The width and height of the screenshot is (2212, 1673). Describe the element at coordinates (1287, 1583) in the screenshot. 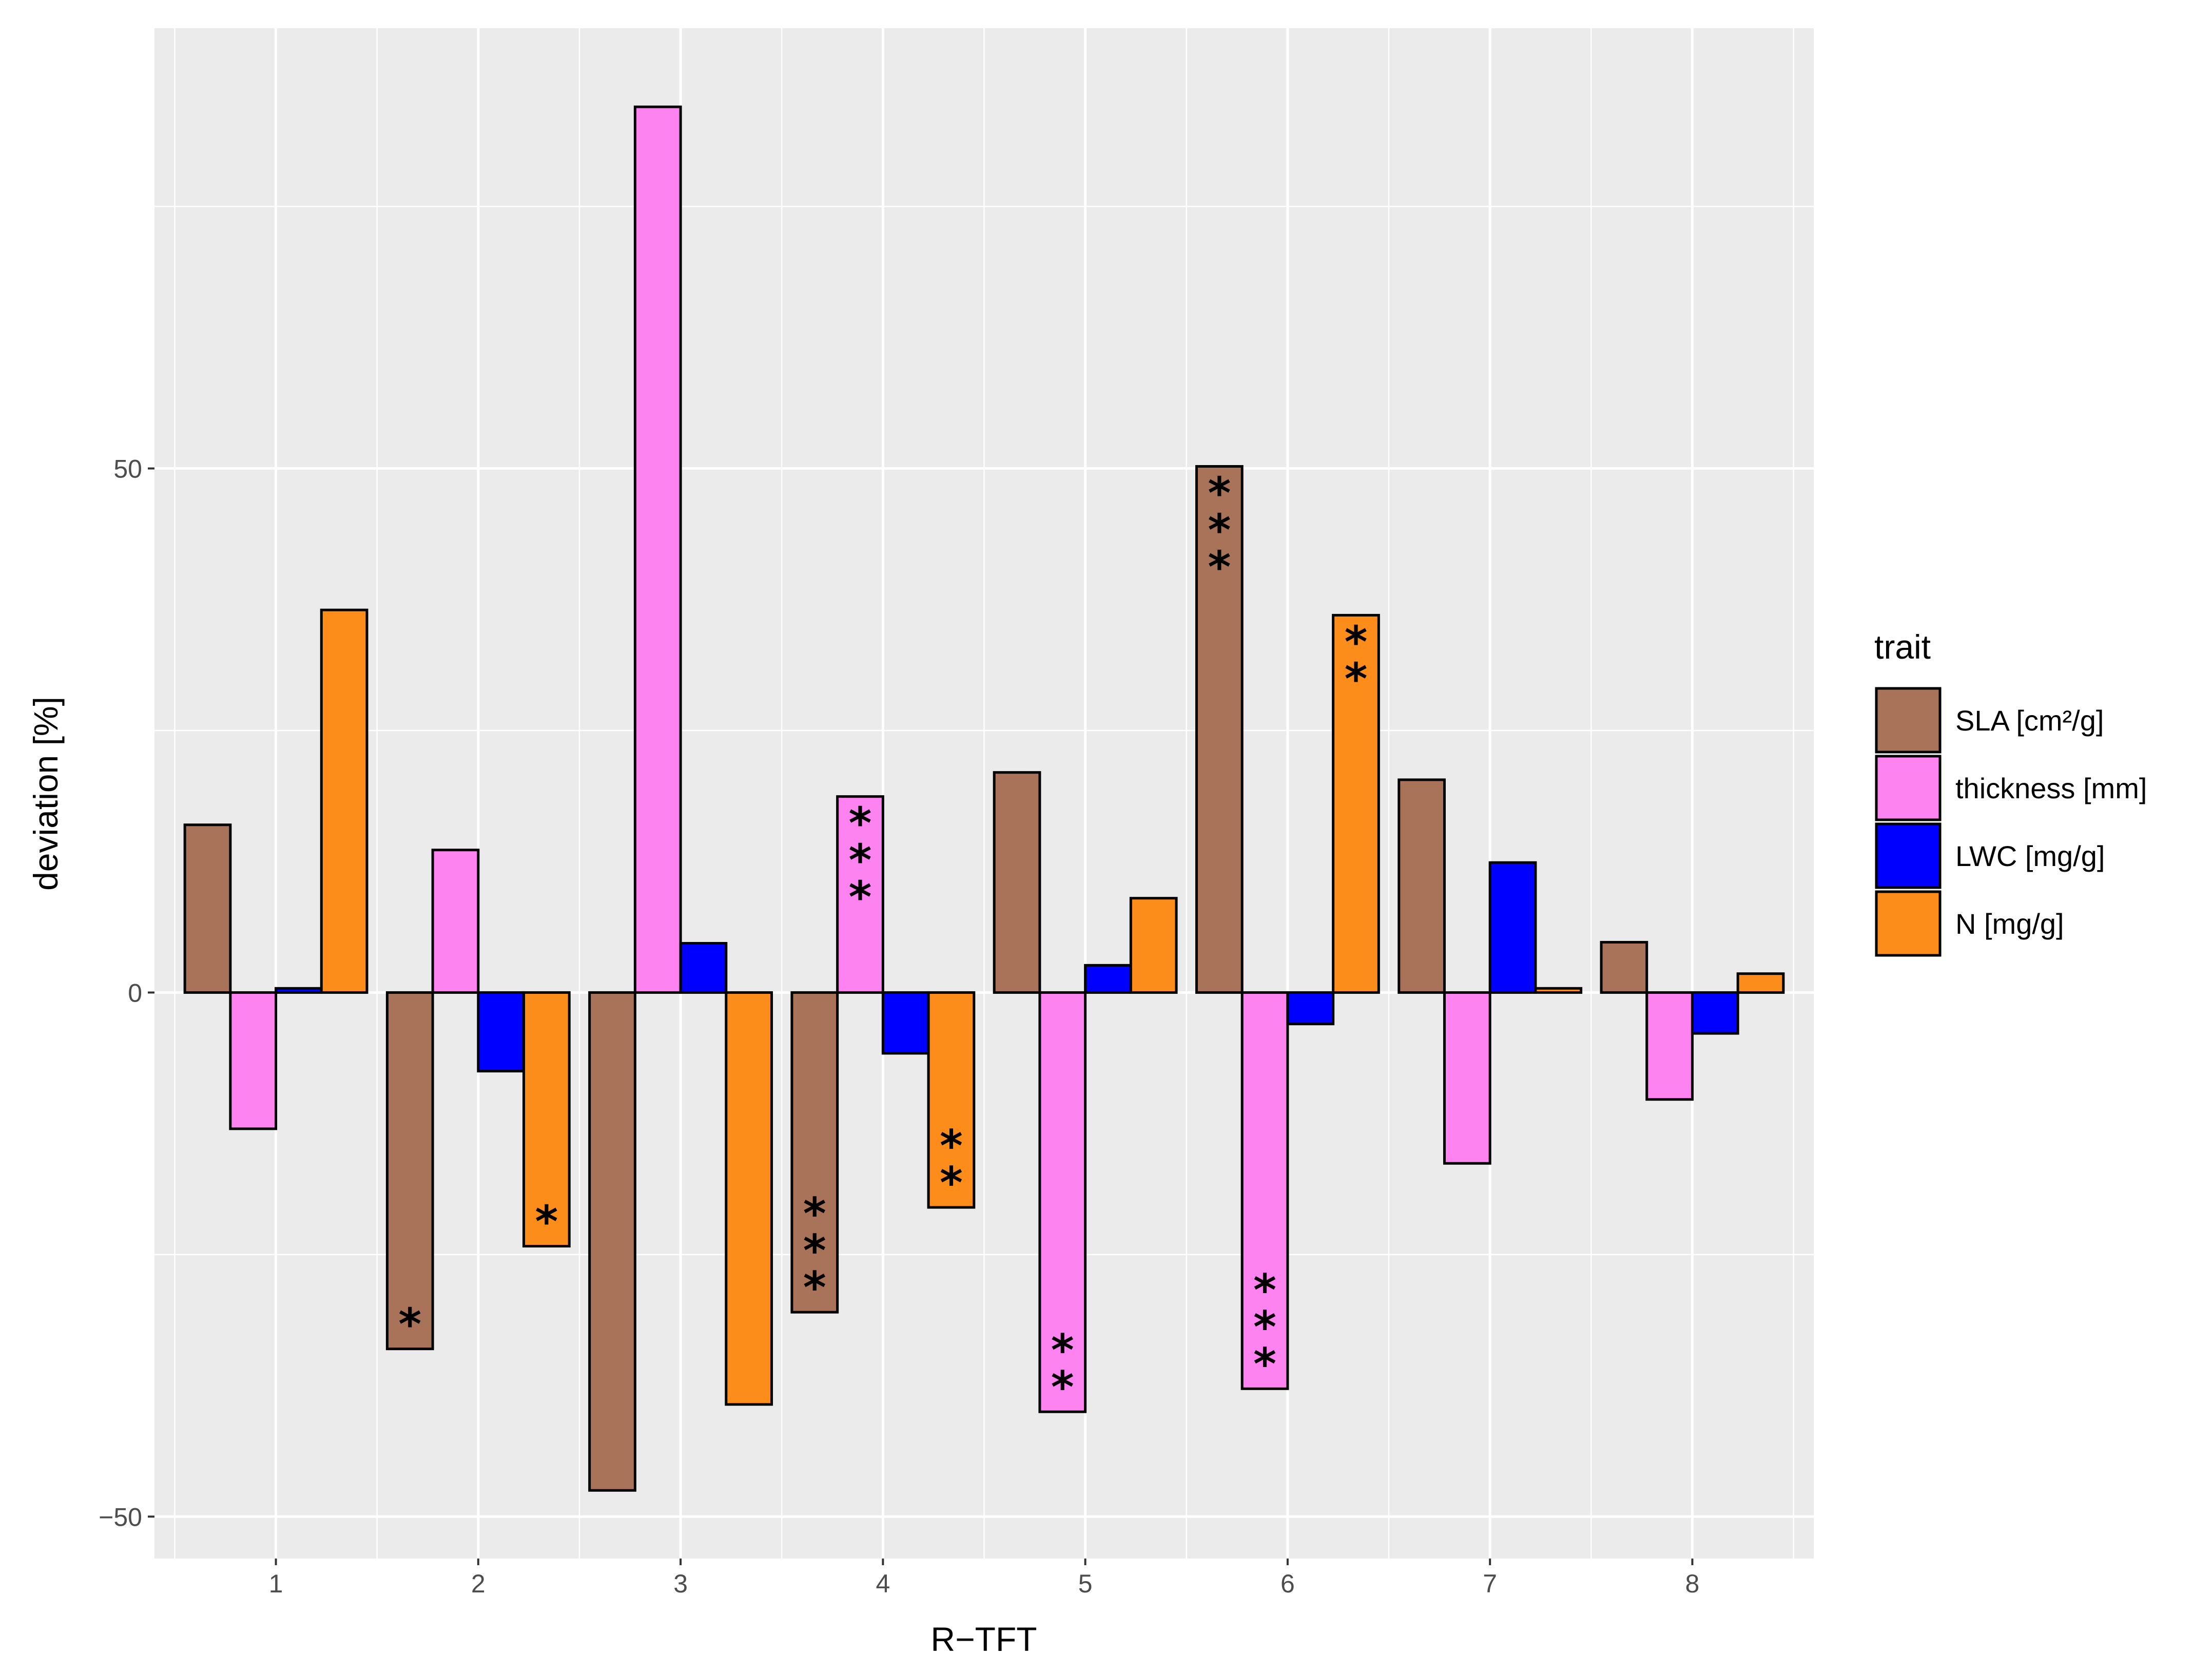

I see `x-tick-label: 6` at that location.